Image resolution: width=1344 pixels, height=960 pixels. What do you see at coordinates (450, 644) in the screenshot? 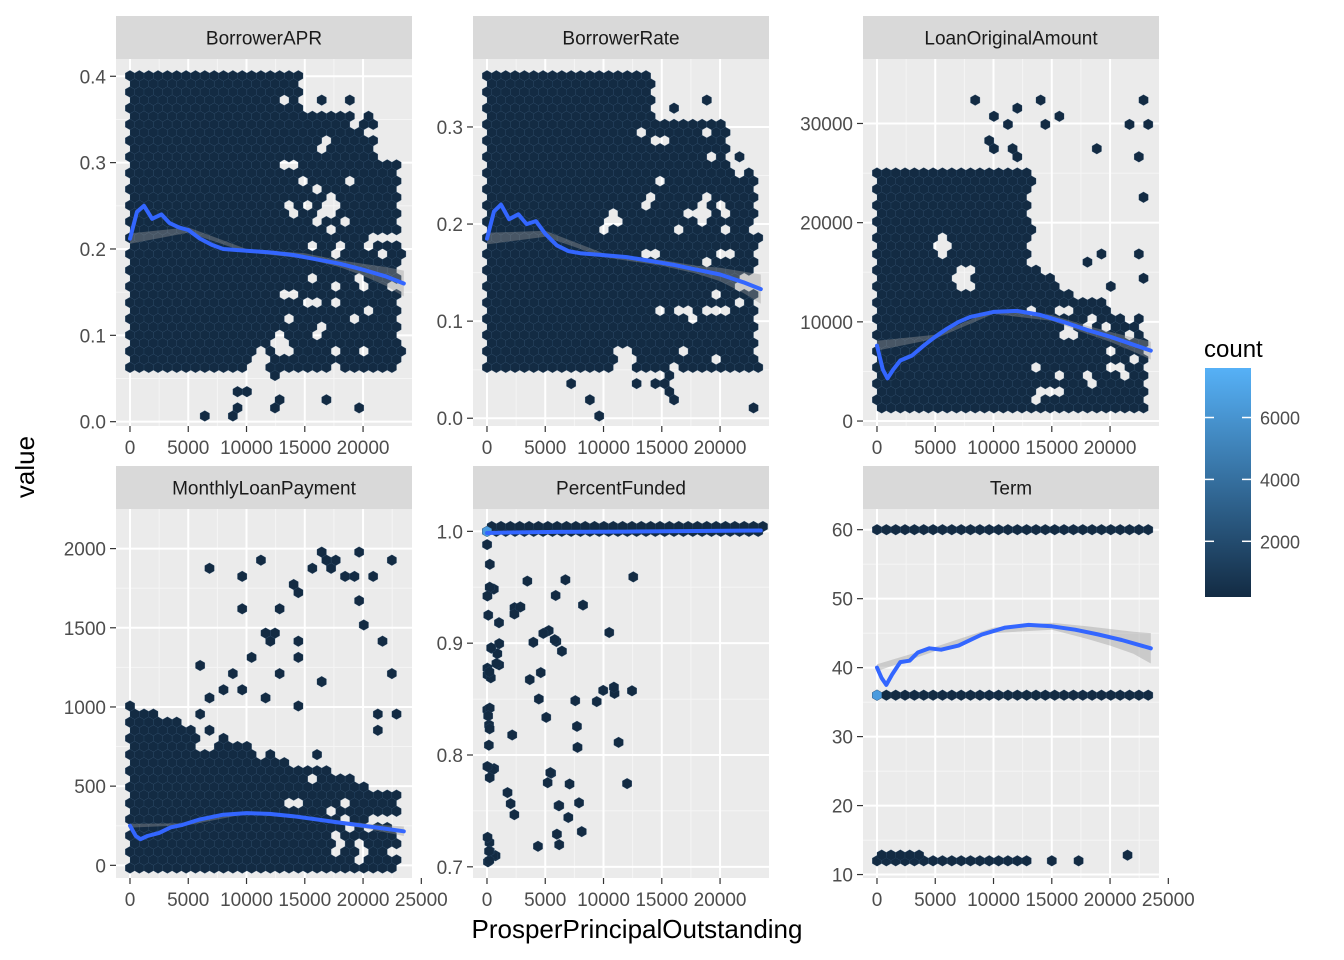
I see `y-tick-label: 0.9` at bounding box center [450, 644].